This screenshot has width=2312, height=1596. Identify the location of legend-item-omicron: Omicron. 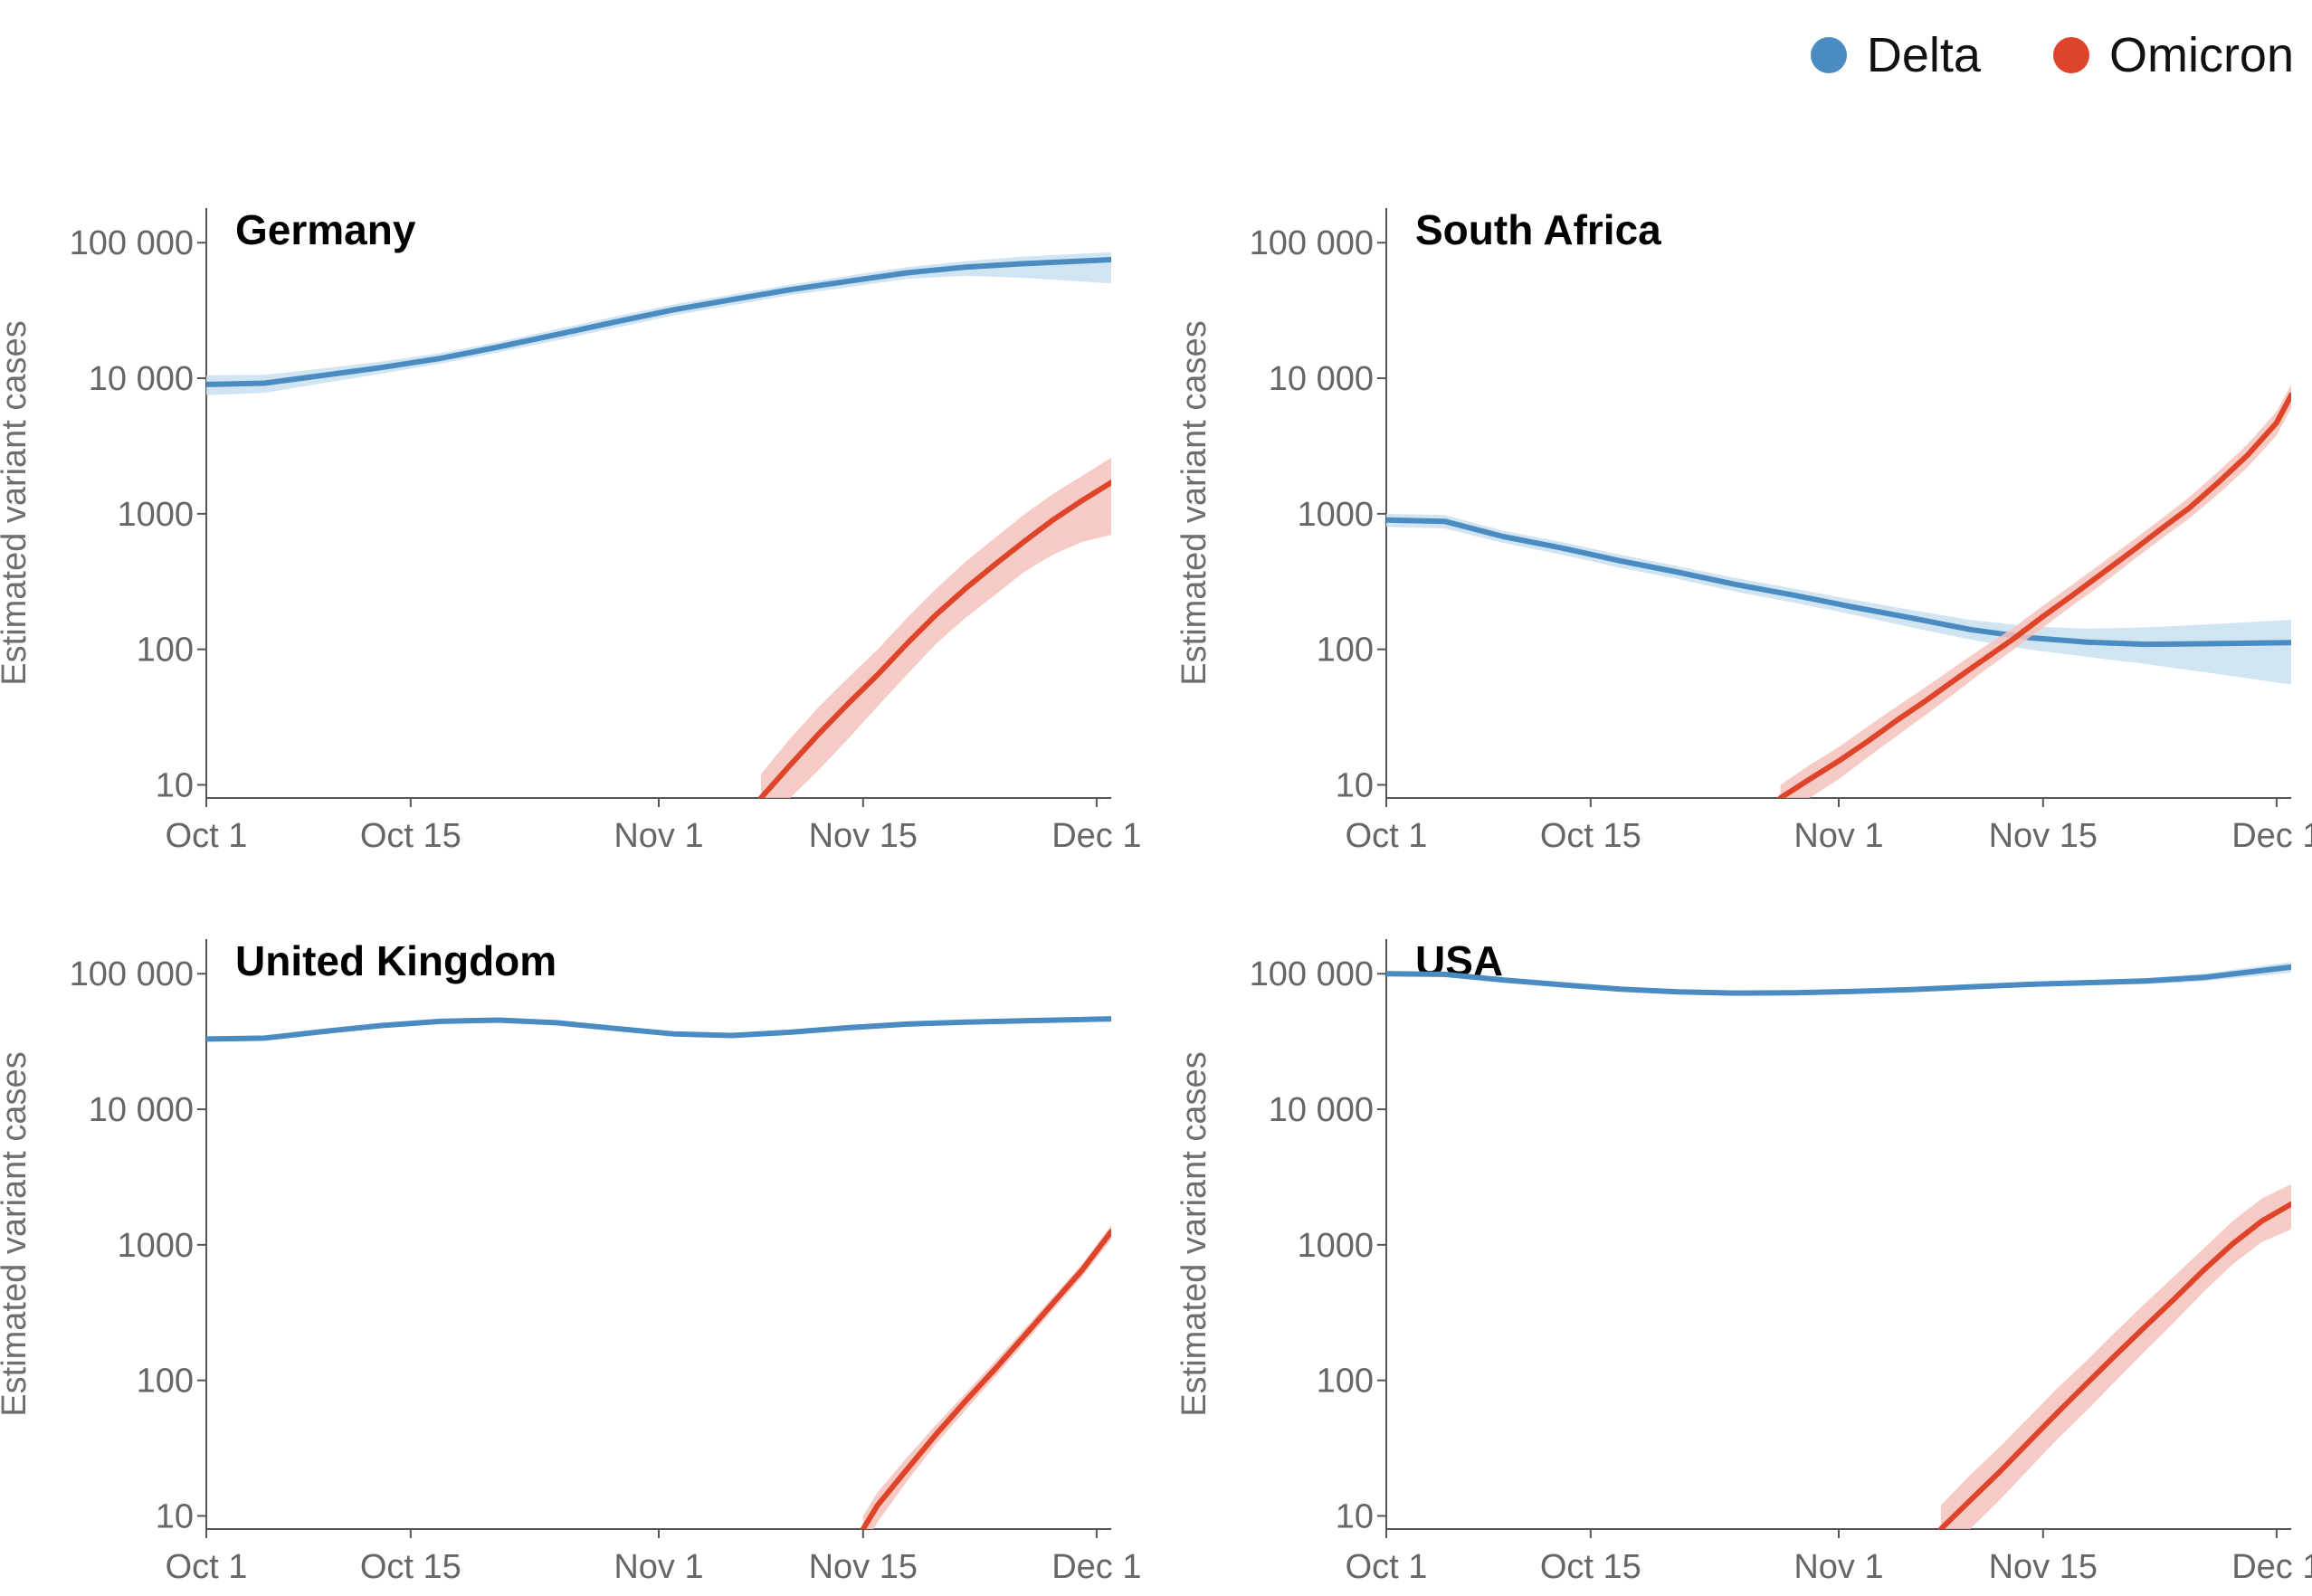
(2173, 55).